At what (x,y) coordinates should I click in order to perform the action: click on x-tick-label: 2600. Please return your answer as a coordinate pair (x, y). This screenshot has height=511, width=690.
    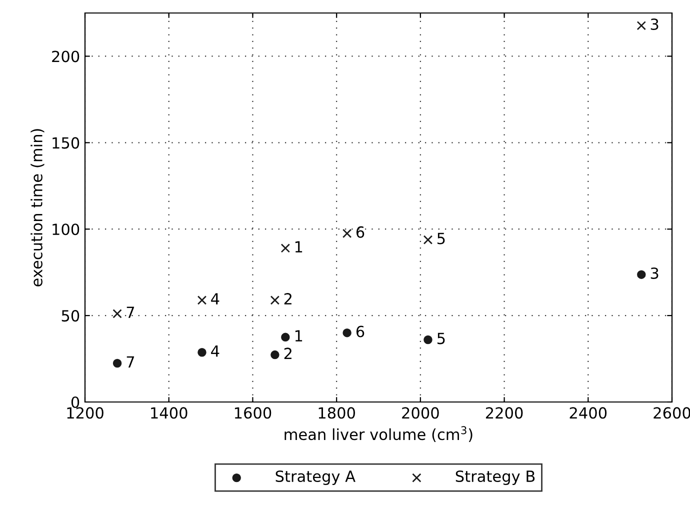
    Looking at the image, I should click on (672, 413).